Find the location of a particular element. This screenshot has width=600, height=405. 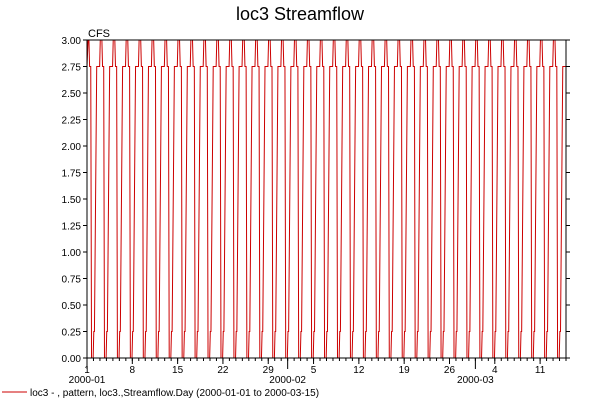

x-tick-label: 26 is located at coordinates (450, 370).